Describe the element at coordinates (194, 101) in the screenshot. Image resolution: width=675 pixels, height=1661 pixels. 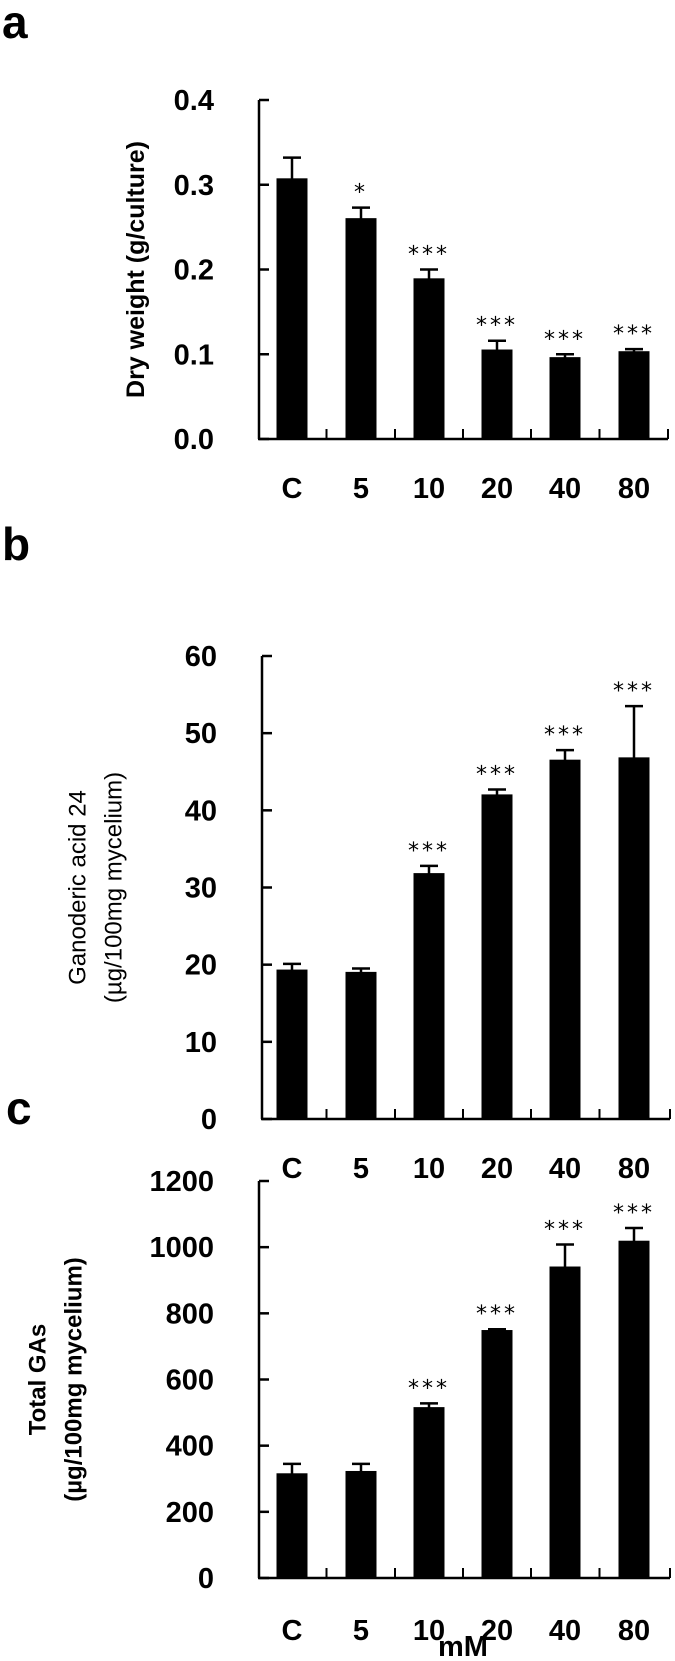
I see `y-tick-label: 0.4` at that location.